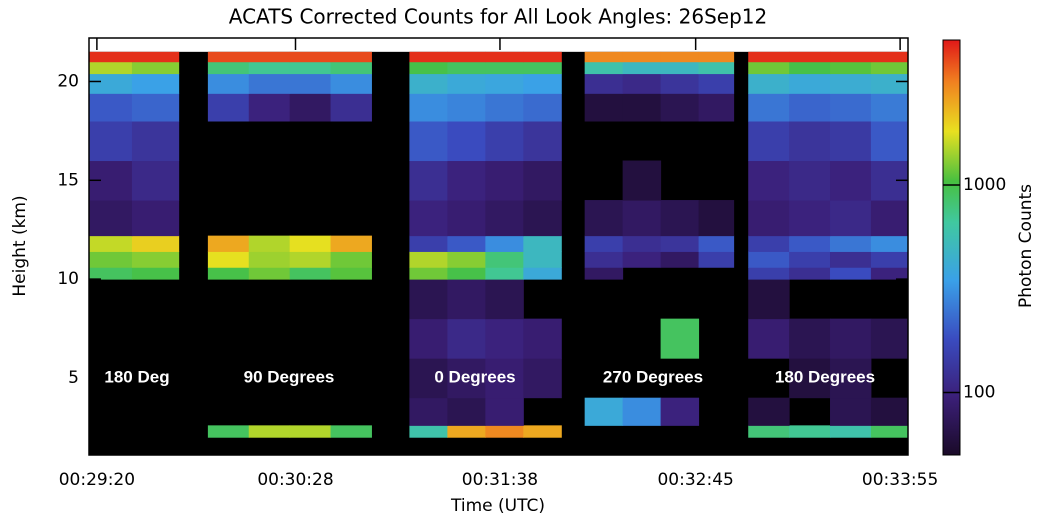  Describe the element at coordinates (97, 480) in the screenshot. I see `x-tick-label: 00:29:20` at that location.